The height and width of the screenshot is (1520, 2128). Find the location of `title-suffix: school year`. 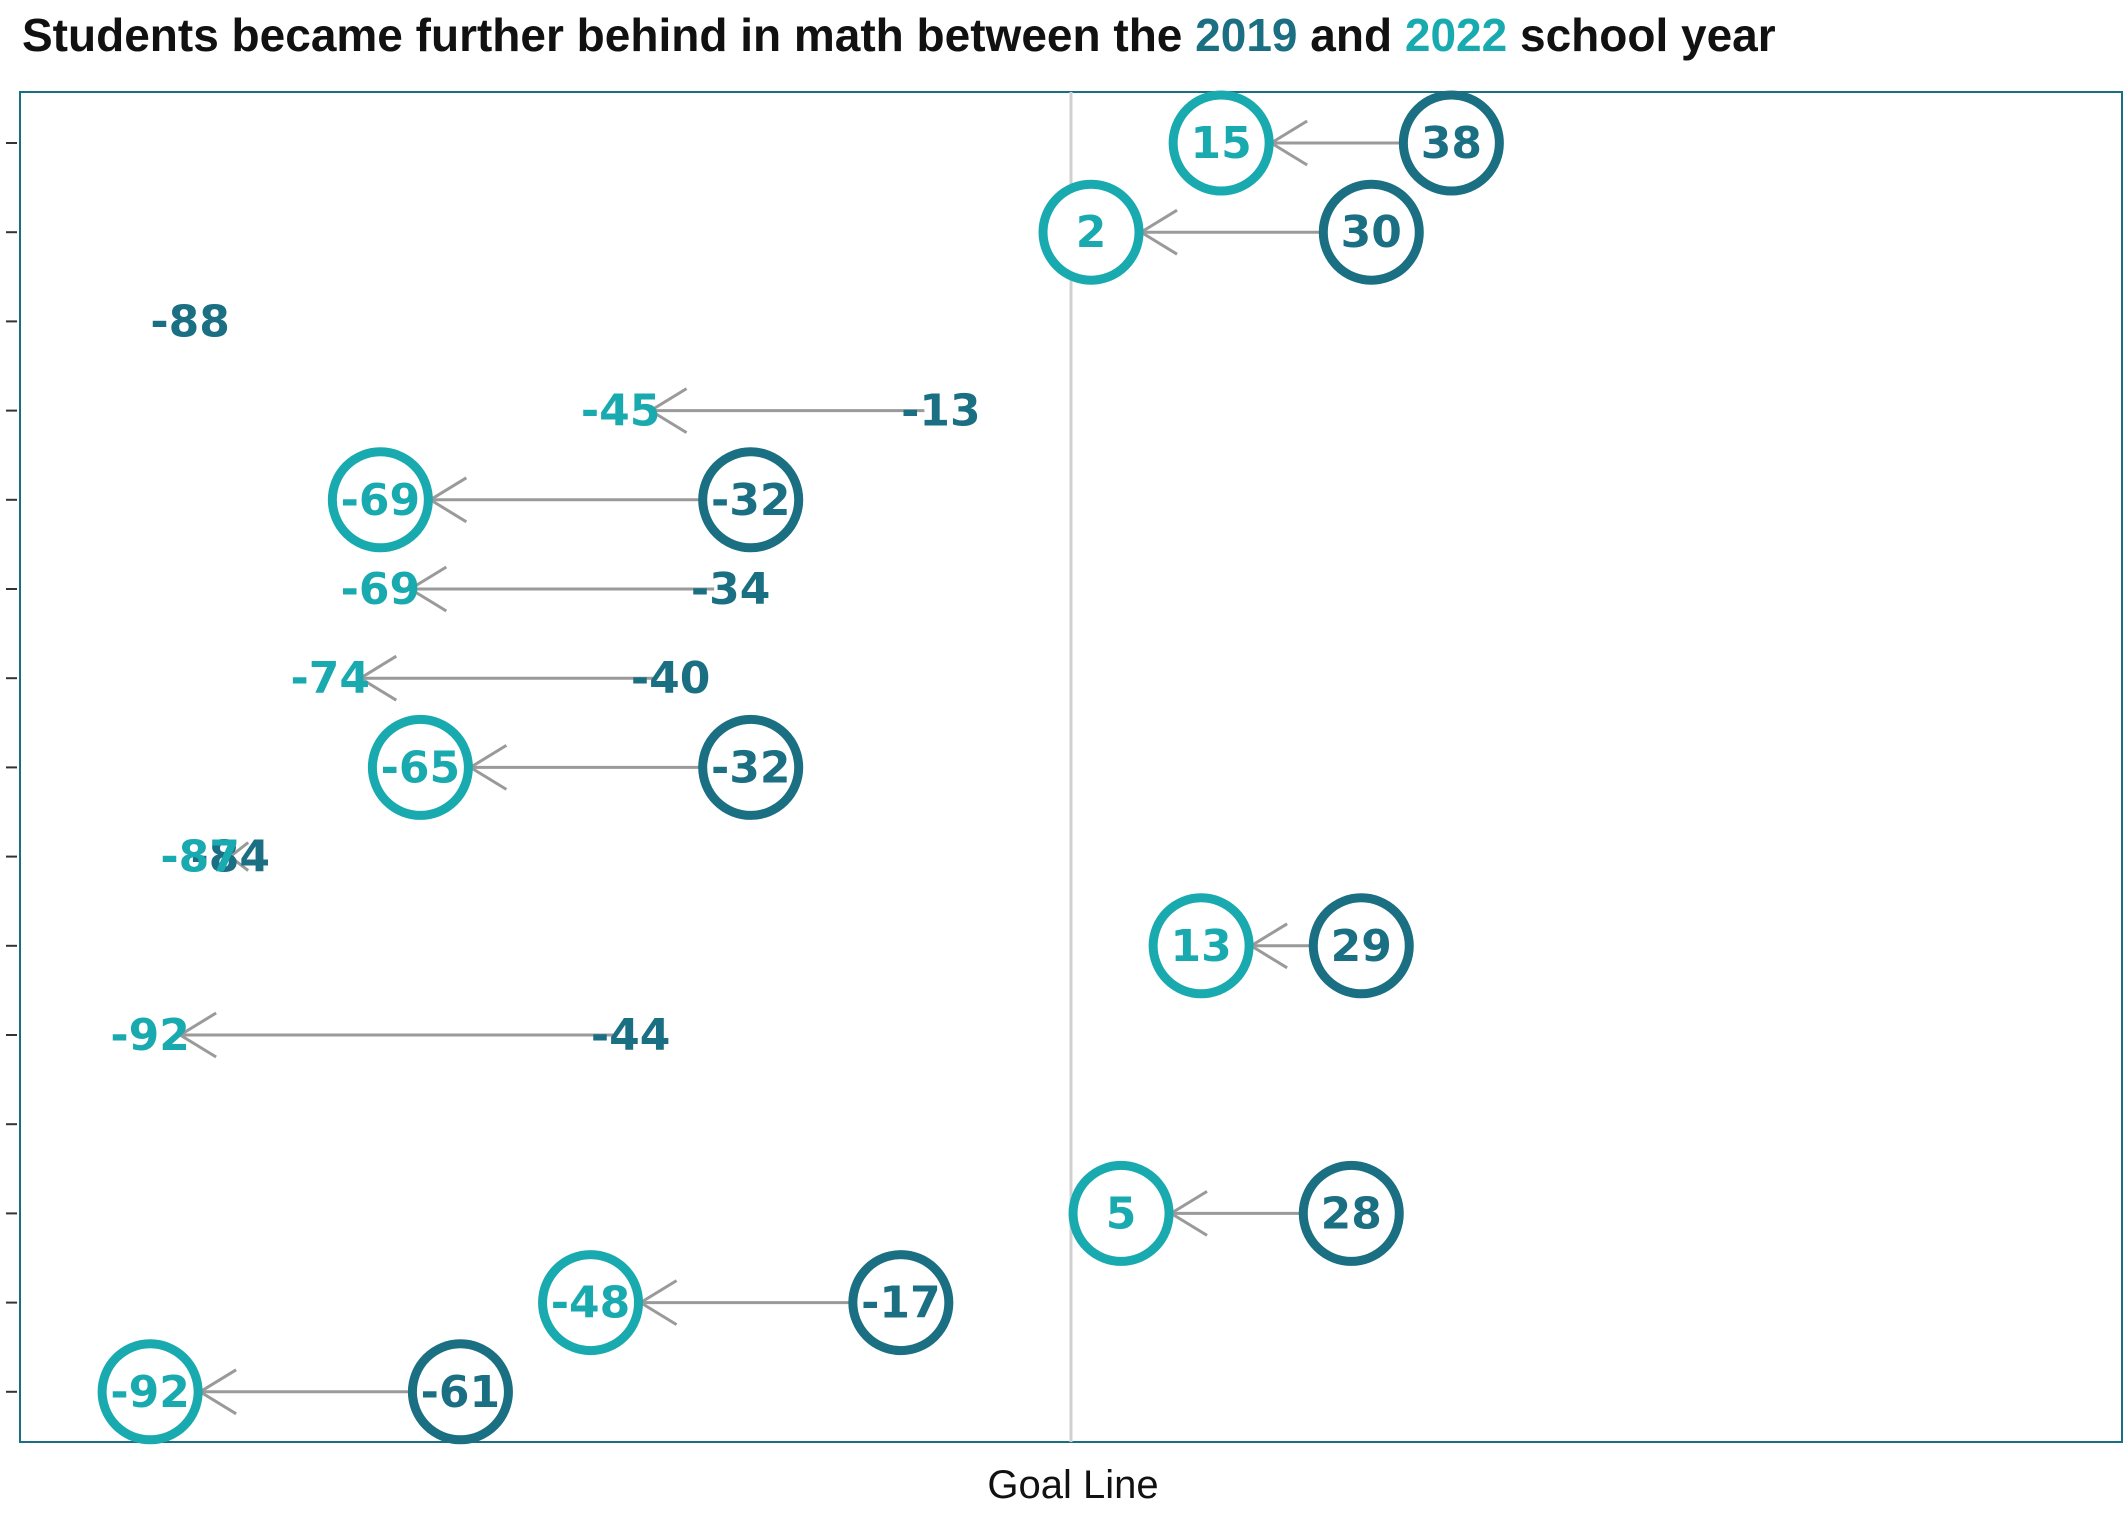

title-suffix: school year is located at coordinates (1641, 35).